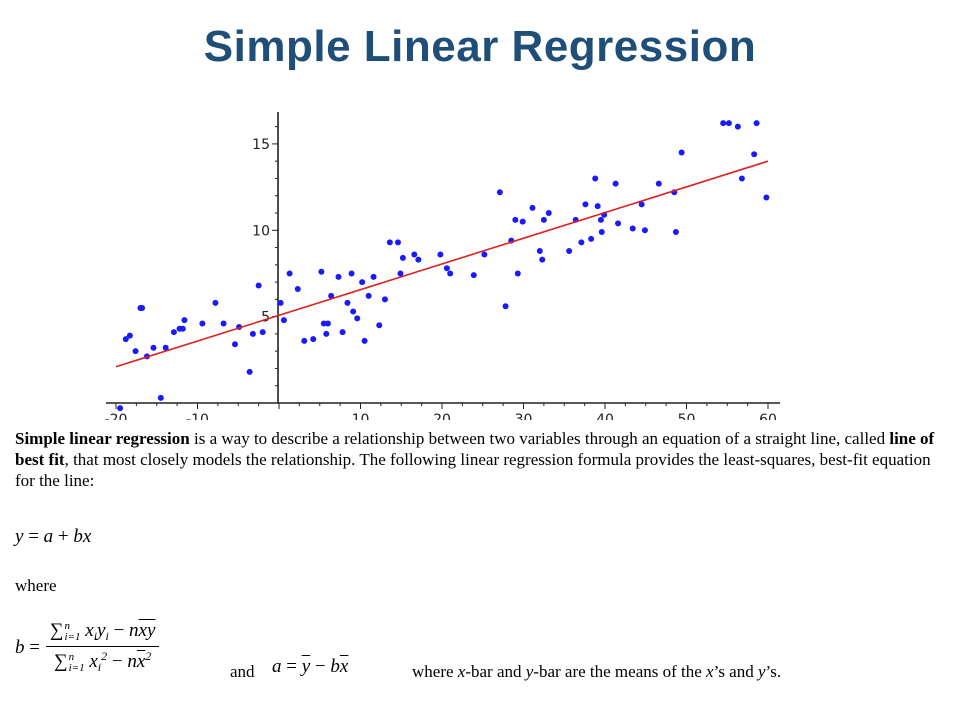 The width and height of the screenshot is (960, 720). Describe the element at coordinates (261, 145) in the screenshot. I see `y-tick-label: 15` at that location.